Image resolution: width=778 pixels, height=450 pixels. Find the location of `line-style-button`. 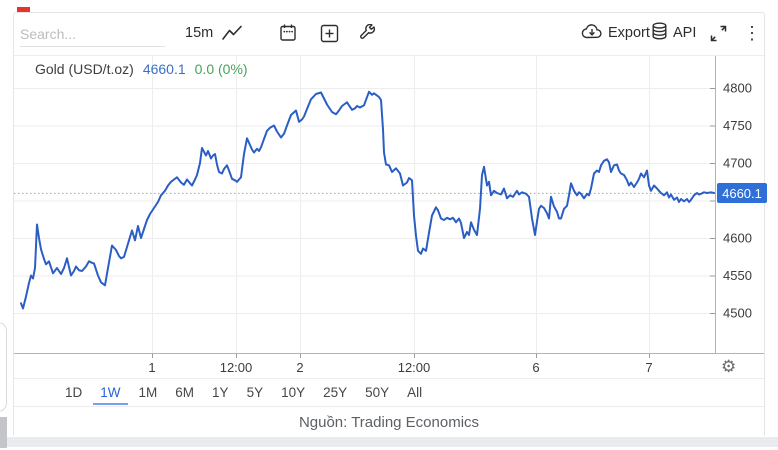

line-style-button is located at coordinates (232, 33).